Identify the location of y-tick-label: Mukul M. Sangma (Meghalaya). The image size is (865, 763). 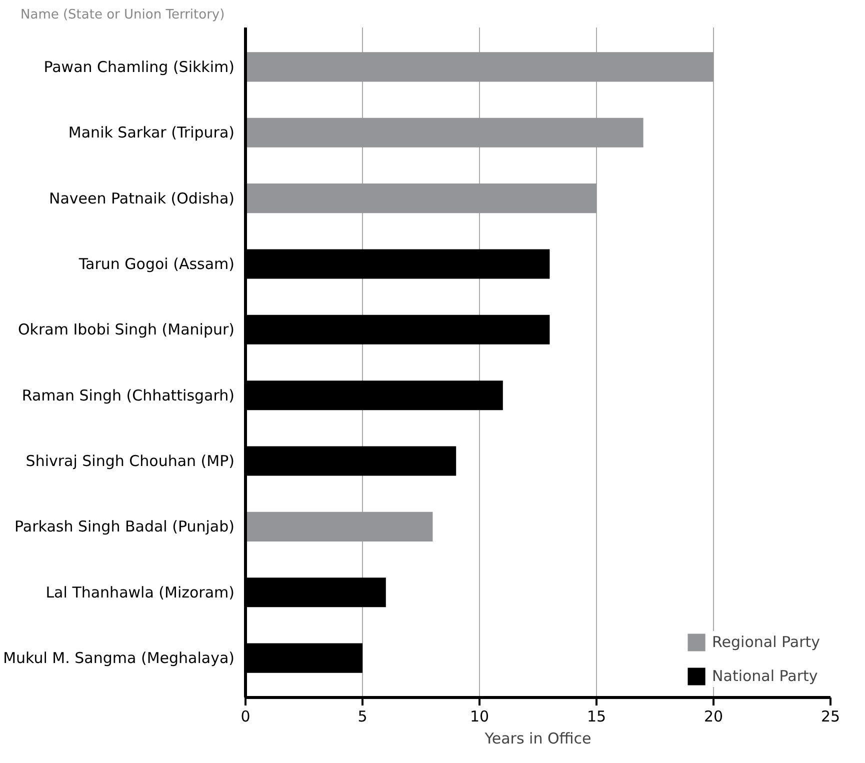
(119, 658).